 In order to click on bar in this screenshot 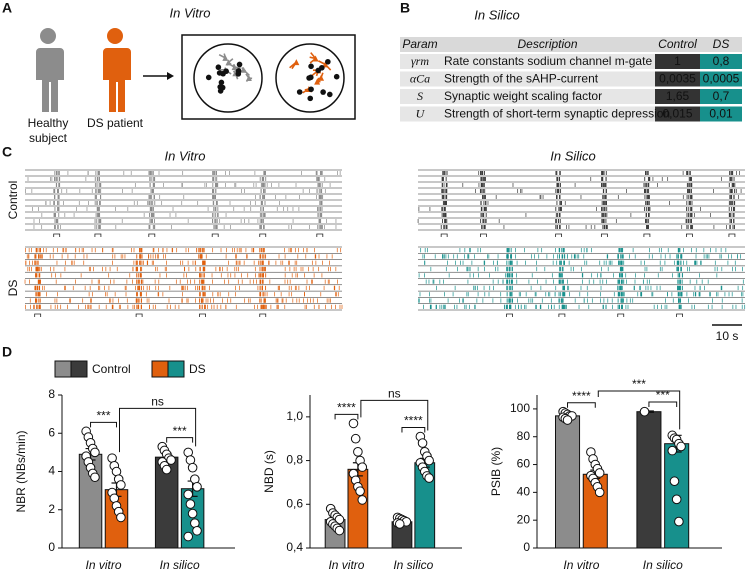, I will do `click(649, 480)`.